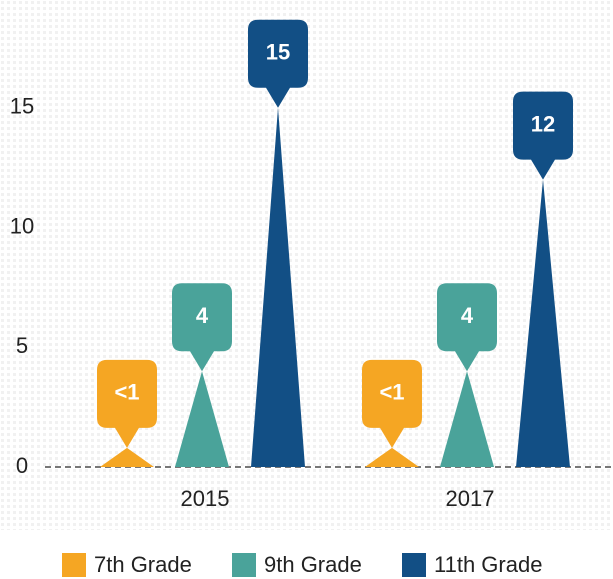 This screenshot has height=579, width=613. Describe the element at coordinates (278, 52) in the screenshot. I see `data-label: 15` at that location.